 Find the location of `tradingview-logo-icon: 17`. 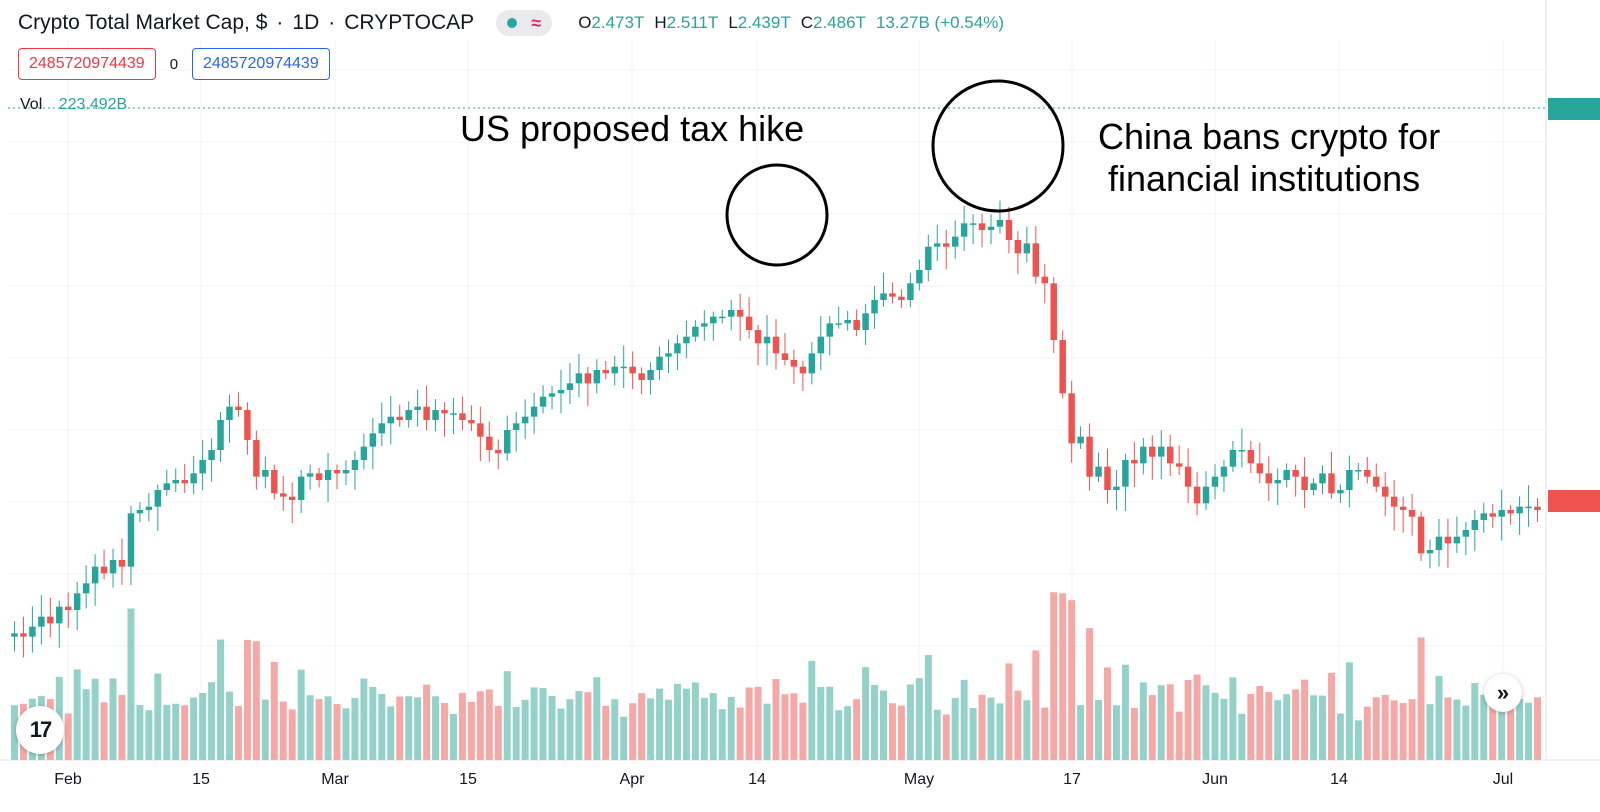

tradingview-logo-icon: 17 is located at coordinates (40, 730).